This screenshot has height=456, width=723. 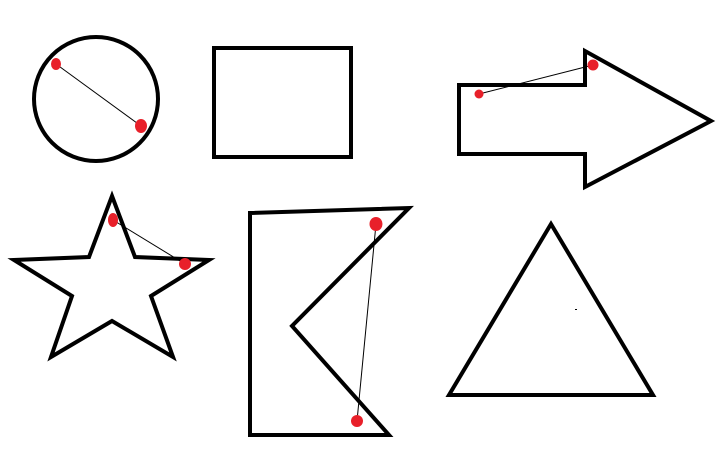 I want to click on star-marker-end, so click(x=185, y=264).